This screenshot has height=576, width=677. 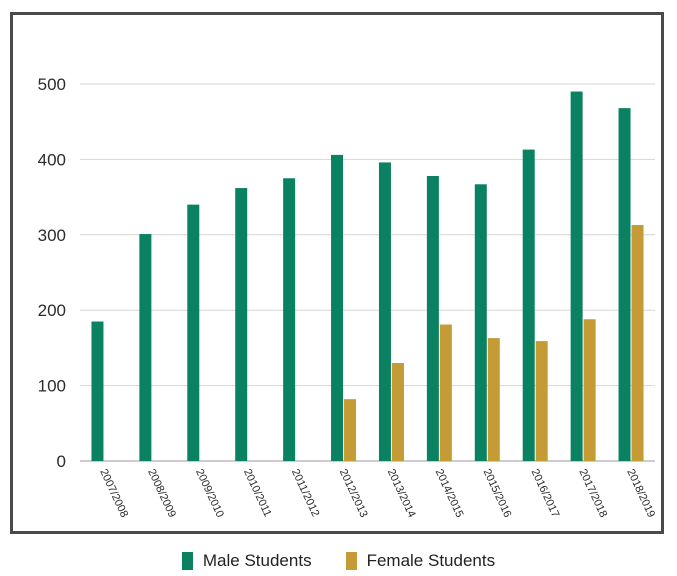 I want to click on legend-swatch-female, so click(x=351, y=561).